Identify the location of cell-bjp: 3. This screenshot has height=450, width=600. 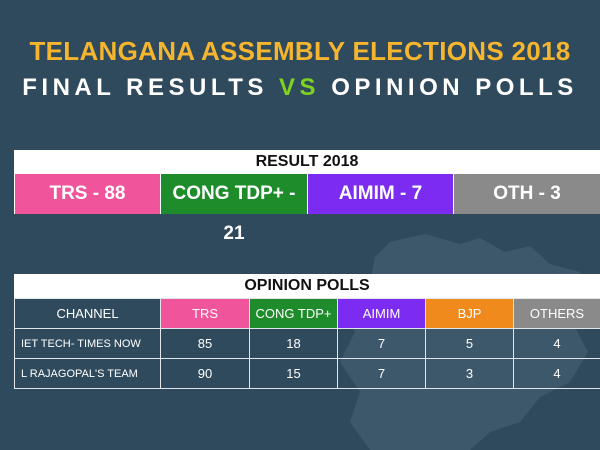
(469, 373).